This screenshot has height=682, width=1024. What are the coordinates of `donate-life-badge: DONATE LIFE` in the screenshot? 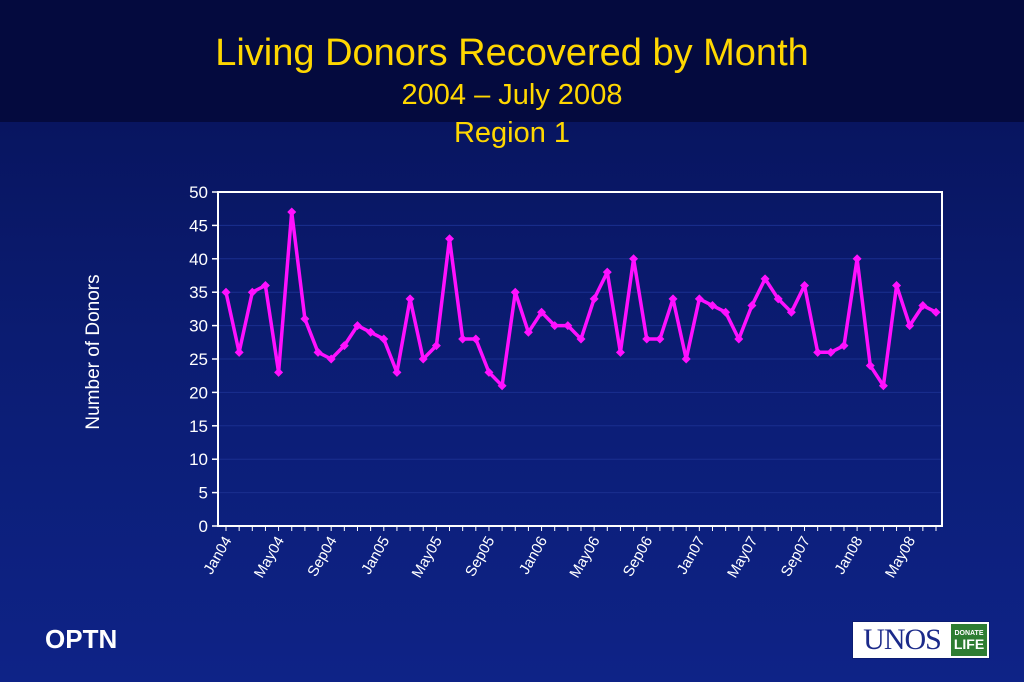 It's located at (969, 640).